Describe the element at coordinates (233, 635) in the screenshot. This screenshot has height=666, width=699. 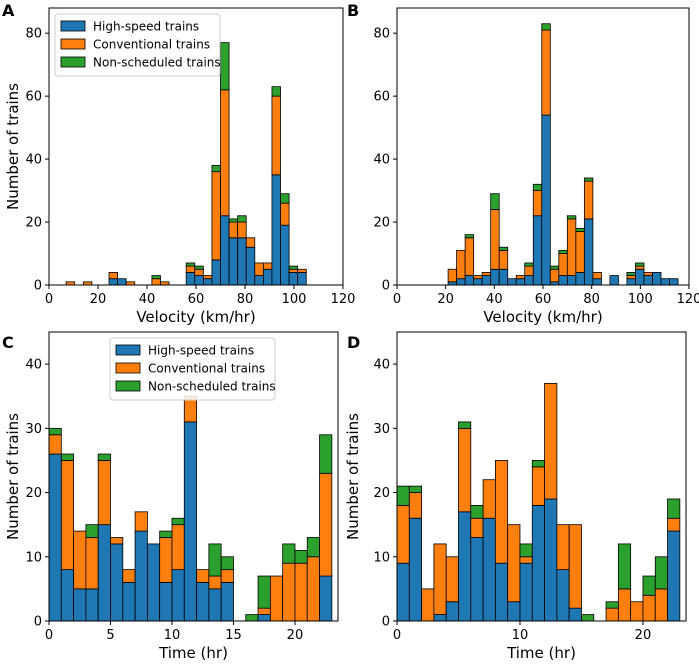
I see `x-tick-label: 15` at that location.